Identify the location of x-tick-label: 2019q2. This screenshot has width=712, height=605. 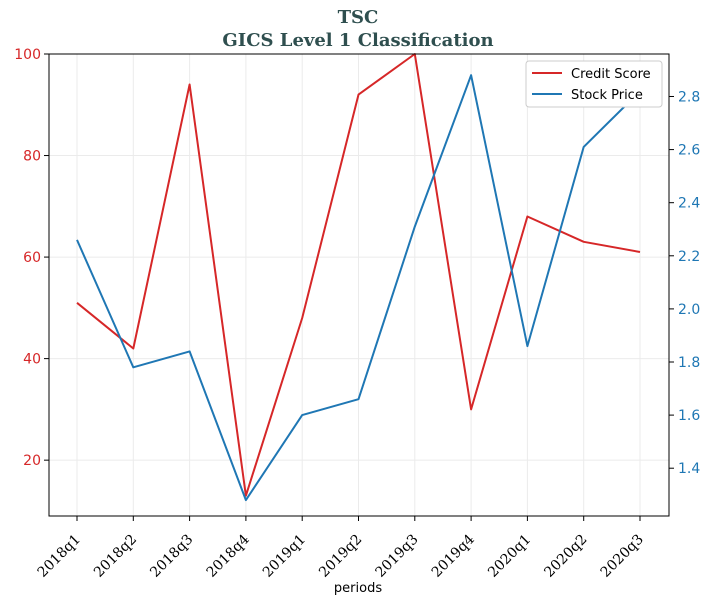
(340, 556).